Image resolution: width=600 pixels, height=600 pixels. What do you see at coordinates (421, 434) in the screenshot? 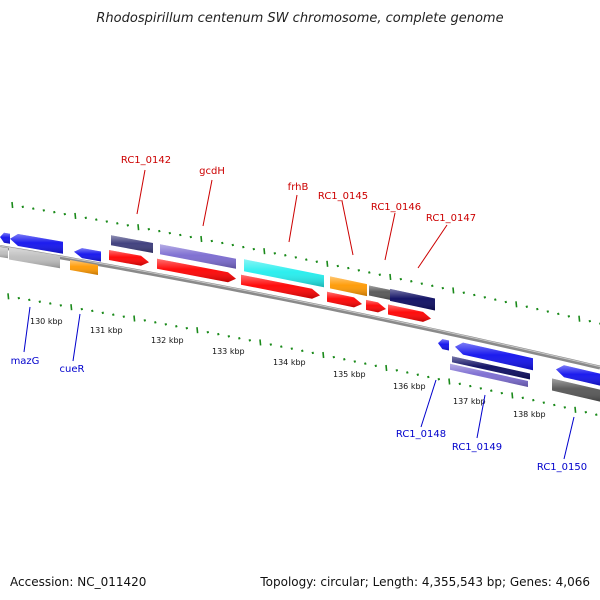
I see `gene-label-rc1-0148: RC1_0148` at bounding box center [421, 434].